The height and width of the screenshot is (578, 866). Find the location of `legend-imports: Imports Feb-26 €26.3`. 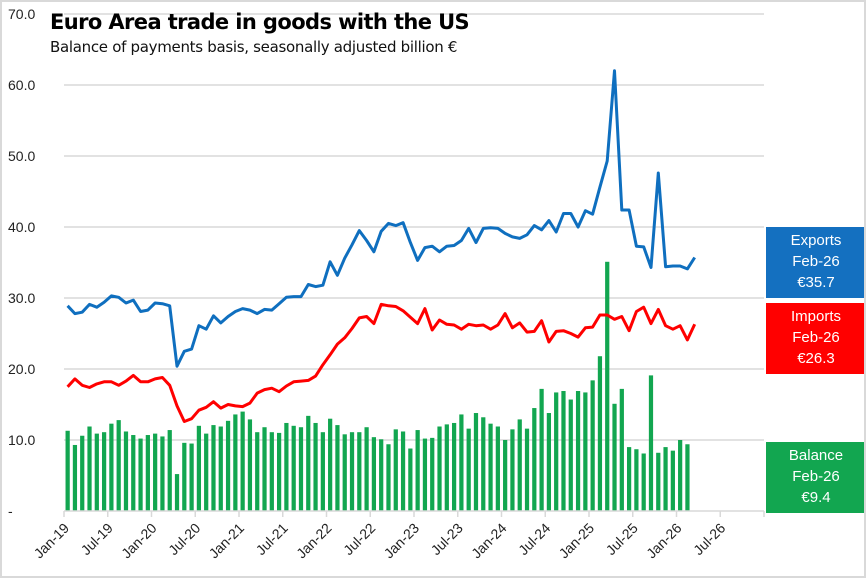

legend-imports: Imports Feb-26 €26.3 is located at coordinates (815, 338).